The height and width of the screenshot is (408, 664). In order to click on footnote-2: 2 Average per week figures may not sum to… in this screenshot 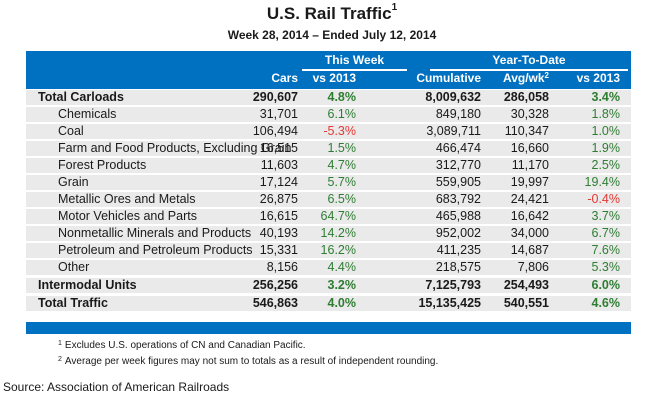, I will do `click(248, 361)`.